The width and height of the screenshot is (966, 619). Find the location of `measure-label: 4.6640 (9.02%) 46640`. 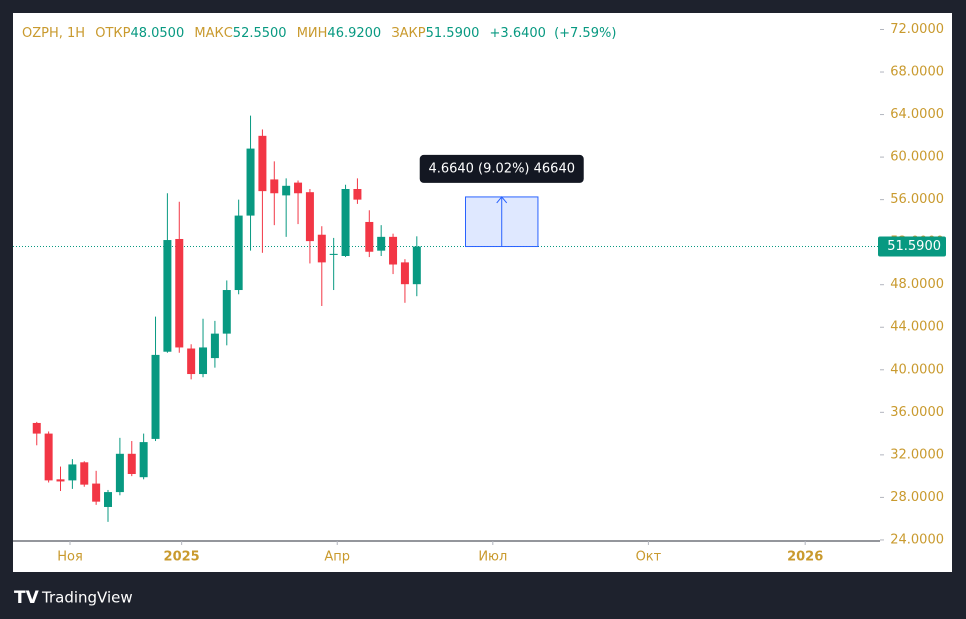

measure-label: 4.6640 (9.02%) 46640 is located at coordinates (501, 168).